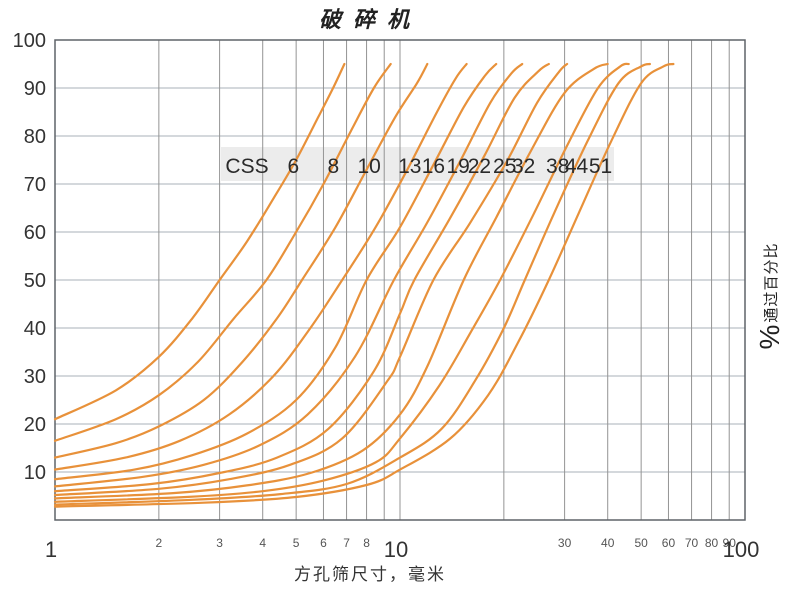  What do you see at coordinates (771, 282) in the screenshot?
I see `y-axis-title-text: 通过百分比` at bounding box center [771, 282].